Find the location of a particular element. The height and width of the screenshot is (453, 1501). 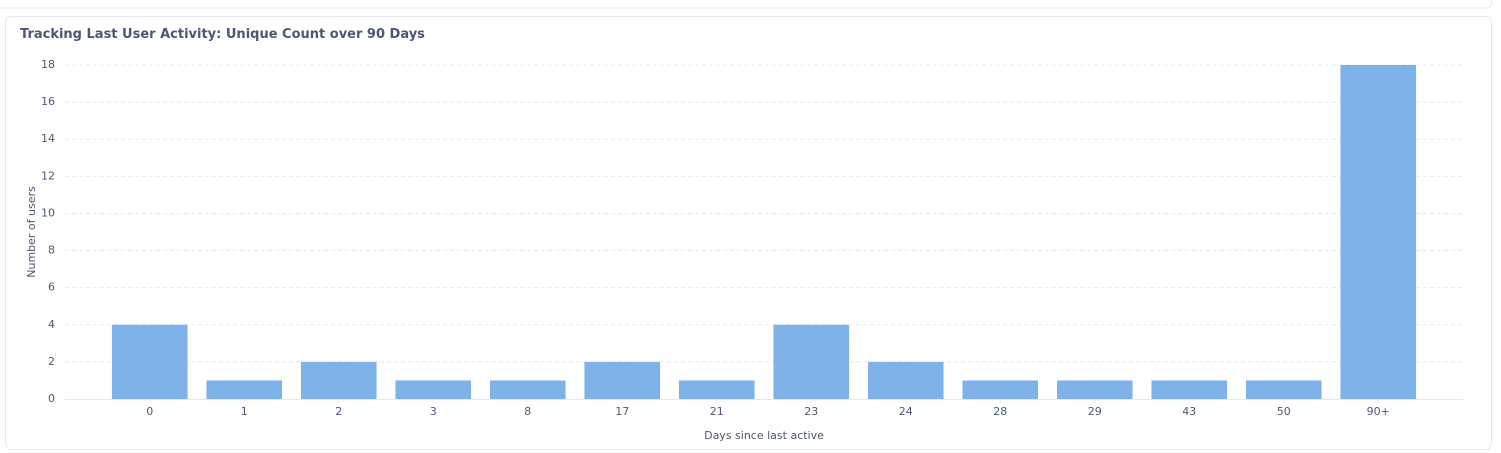

x-tick-label: 90+ is located at coordinates (1378, 411).